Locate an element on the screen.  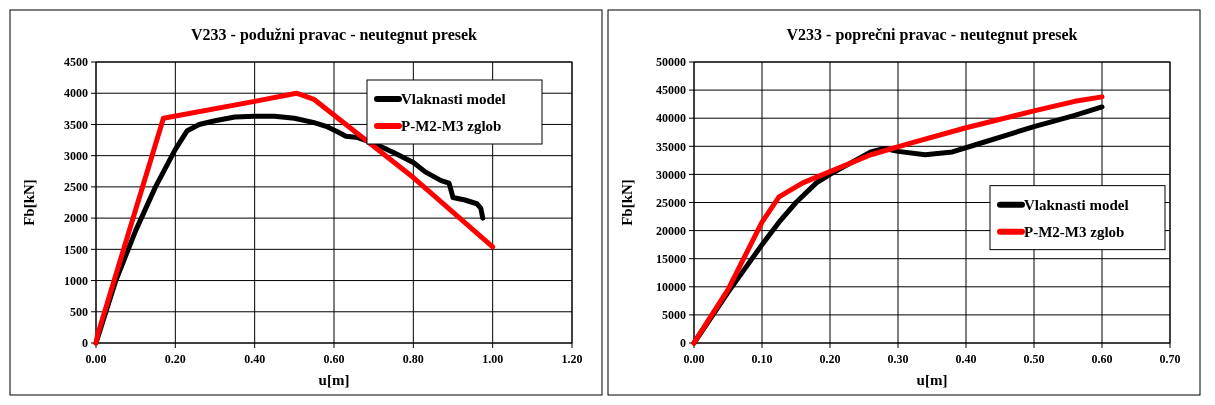
y-tick-label: 30000 is located at coordinates (671, 174).